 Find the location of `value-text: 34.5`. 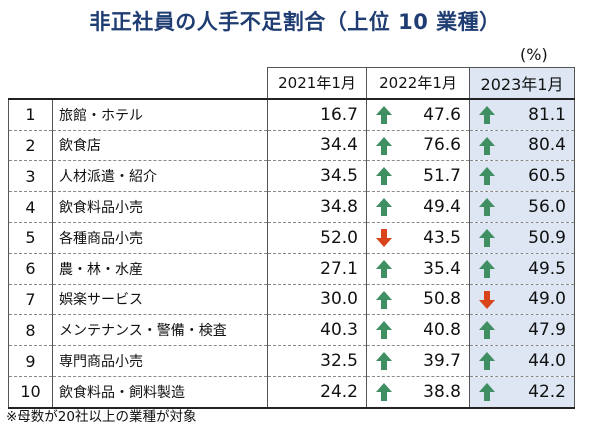

value-text: 34.5 is located at coordinates (339, 176).